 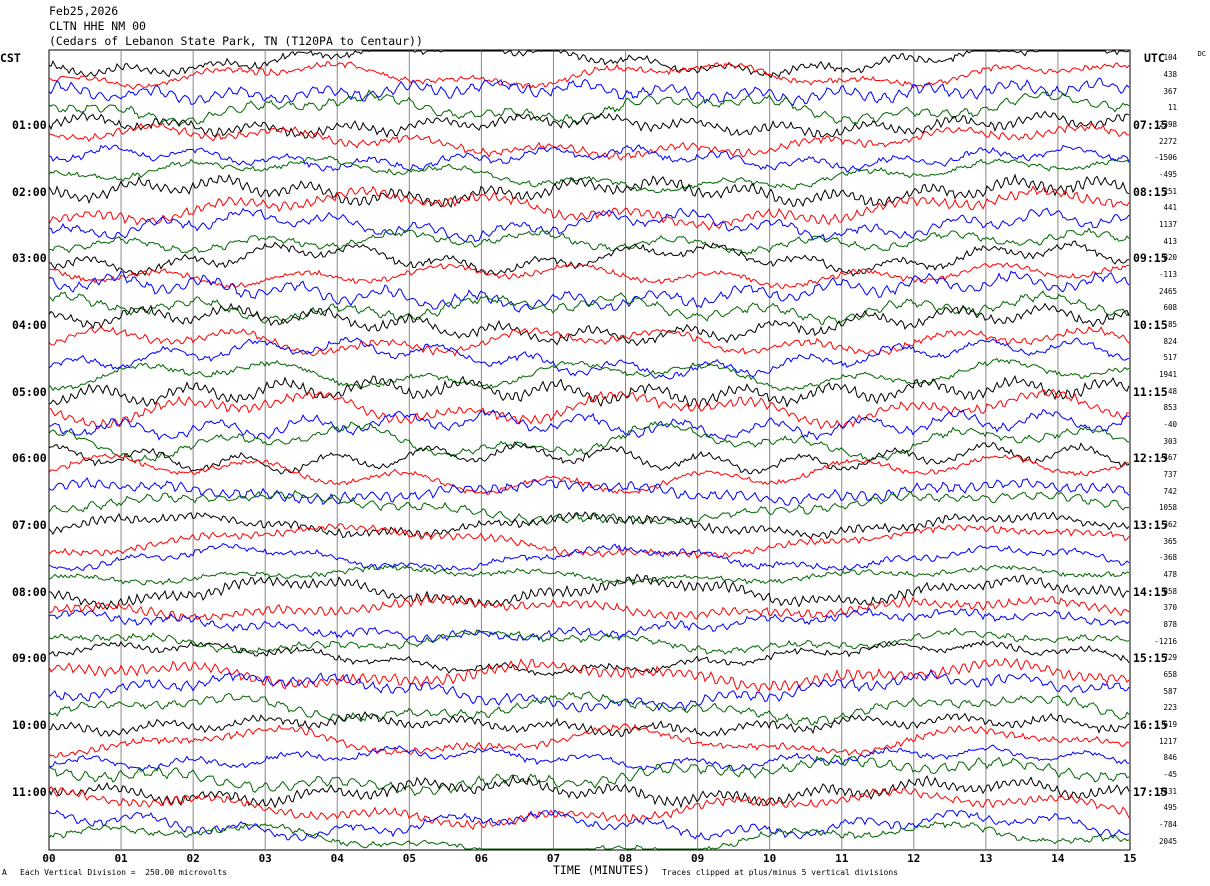 I want to click on left-hour-label: 04:00, so click(x=29, y=325).